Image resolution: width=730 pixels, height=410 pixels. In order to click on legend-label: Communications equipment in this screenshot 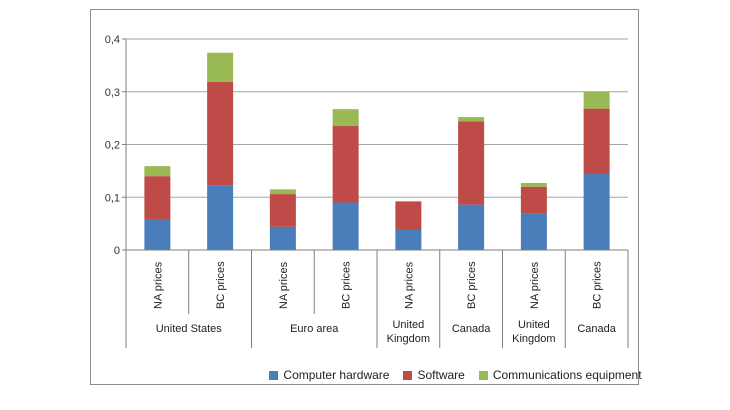, I will do `click(567, 375)`.